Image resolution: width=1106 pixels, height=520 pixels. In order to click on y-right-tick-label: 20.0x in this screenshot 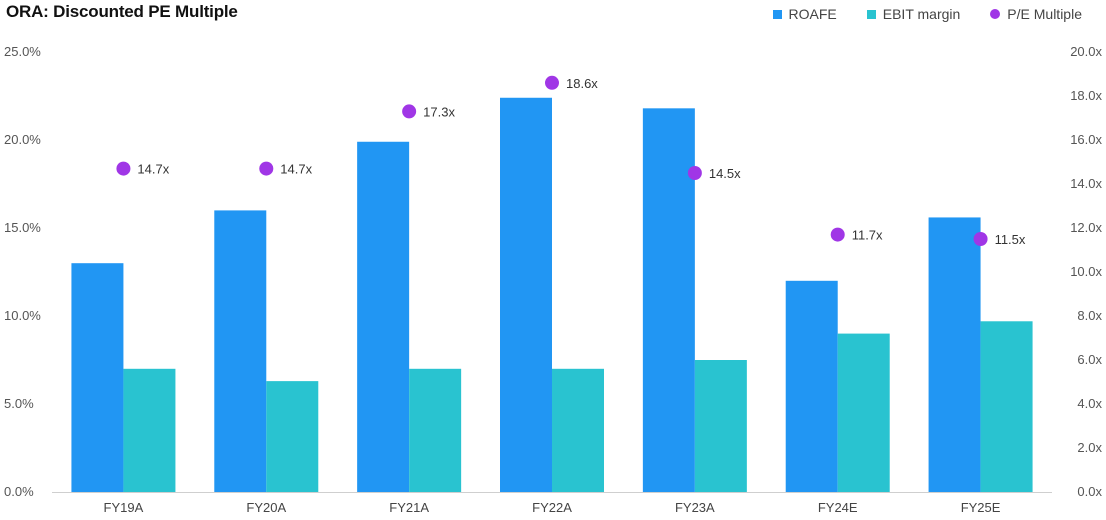, I will do `click(1086, 51)`.